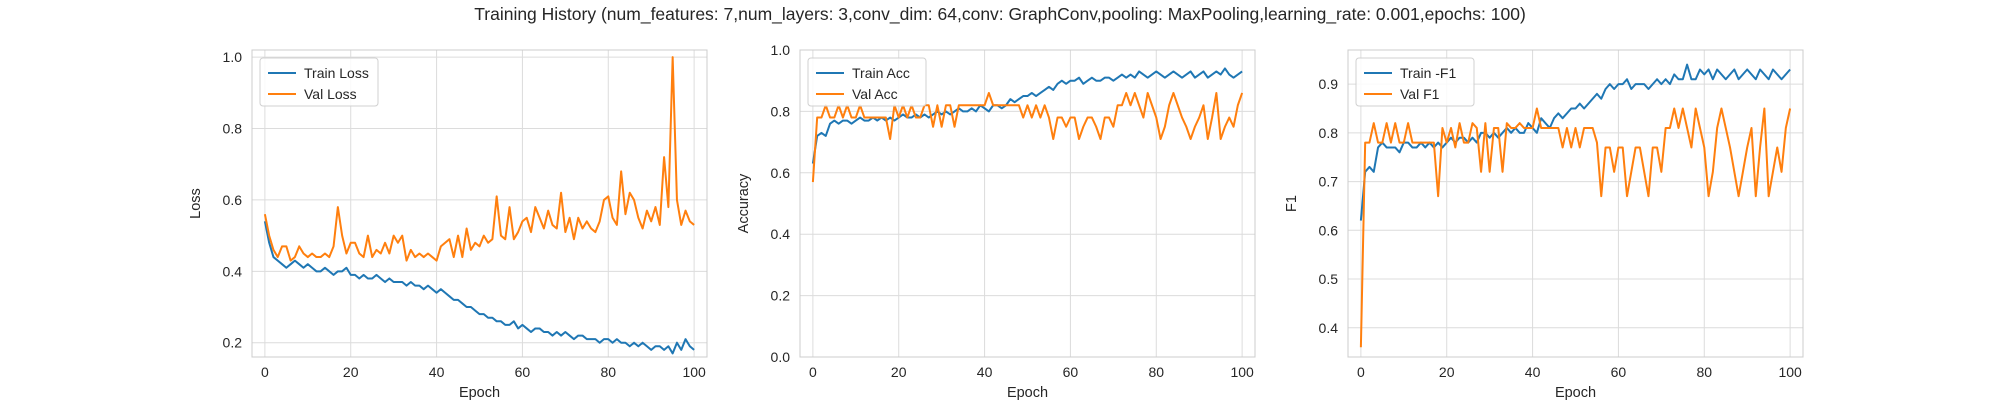 This screenshot has height=400, width=2000. Describe the element at coordinates (1415, 82) in the screenshot. I see `legend: Train -F1 Val F1` at that location.